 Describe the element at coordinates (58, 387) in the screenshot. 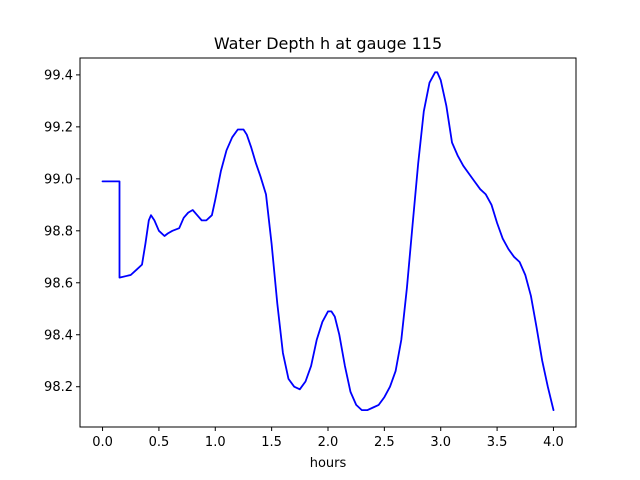

I see `y-tick-label: 98.2` at that location.